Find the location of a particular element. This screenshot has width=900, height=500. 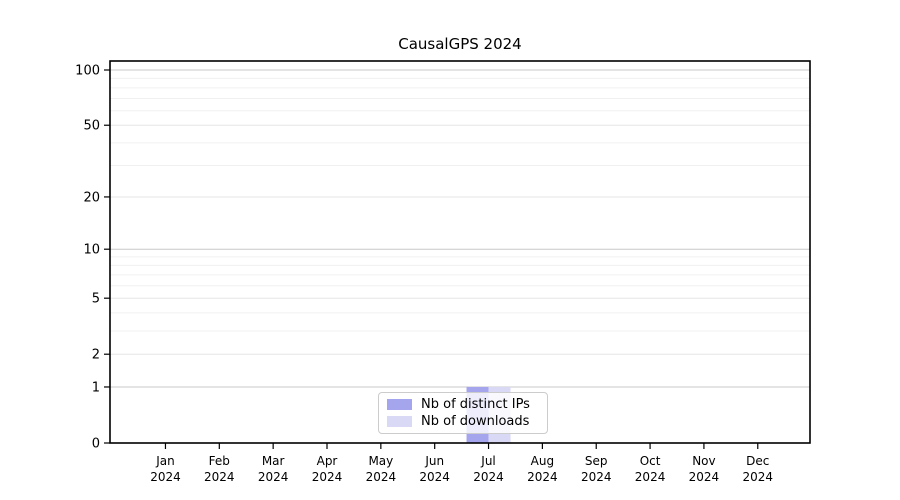

x-tick-label-month: Apr is located at coordinates (327, 461).